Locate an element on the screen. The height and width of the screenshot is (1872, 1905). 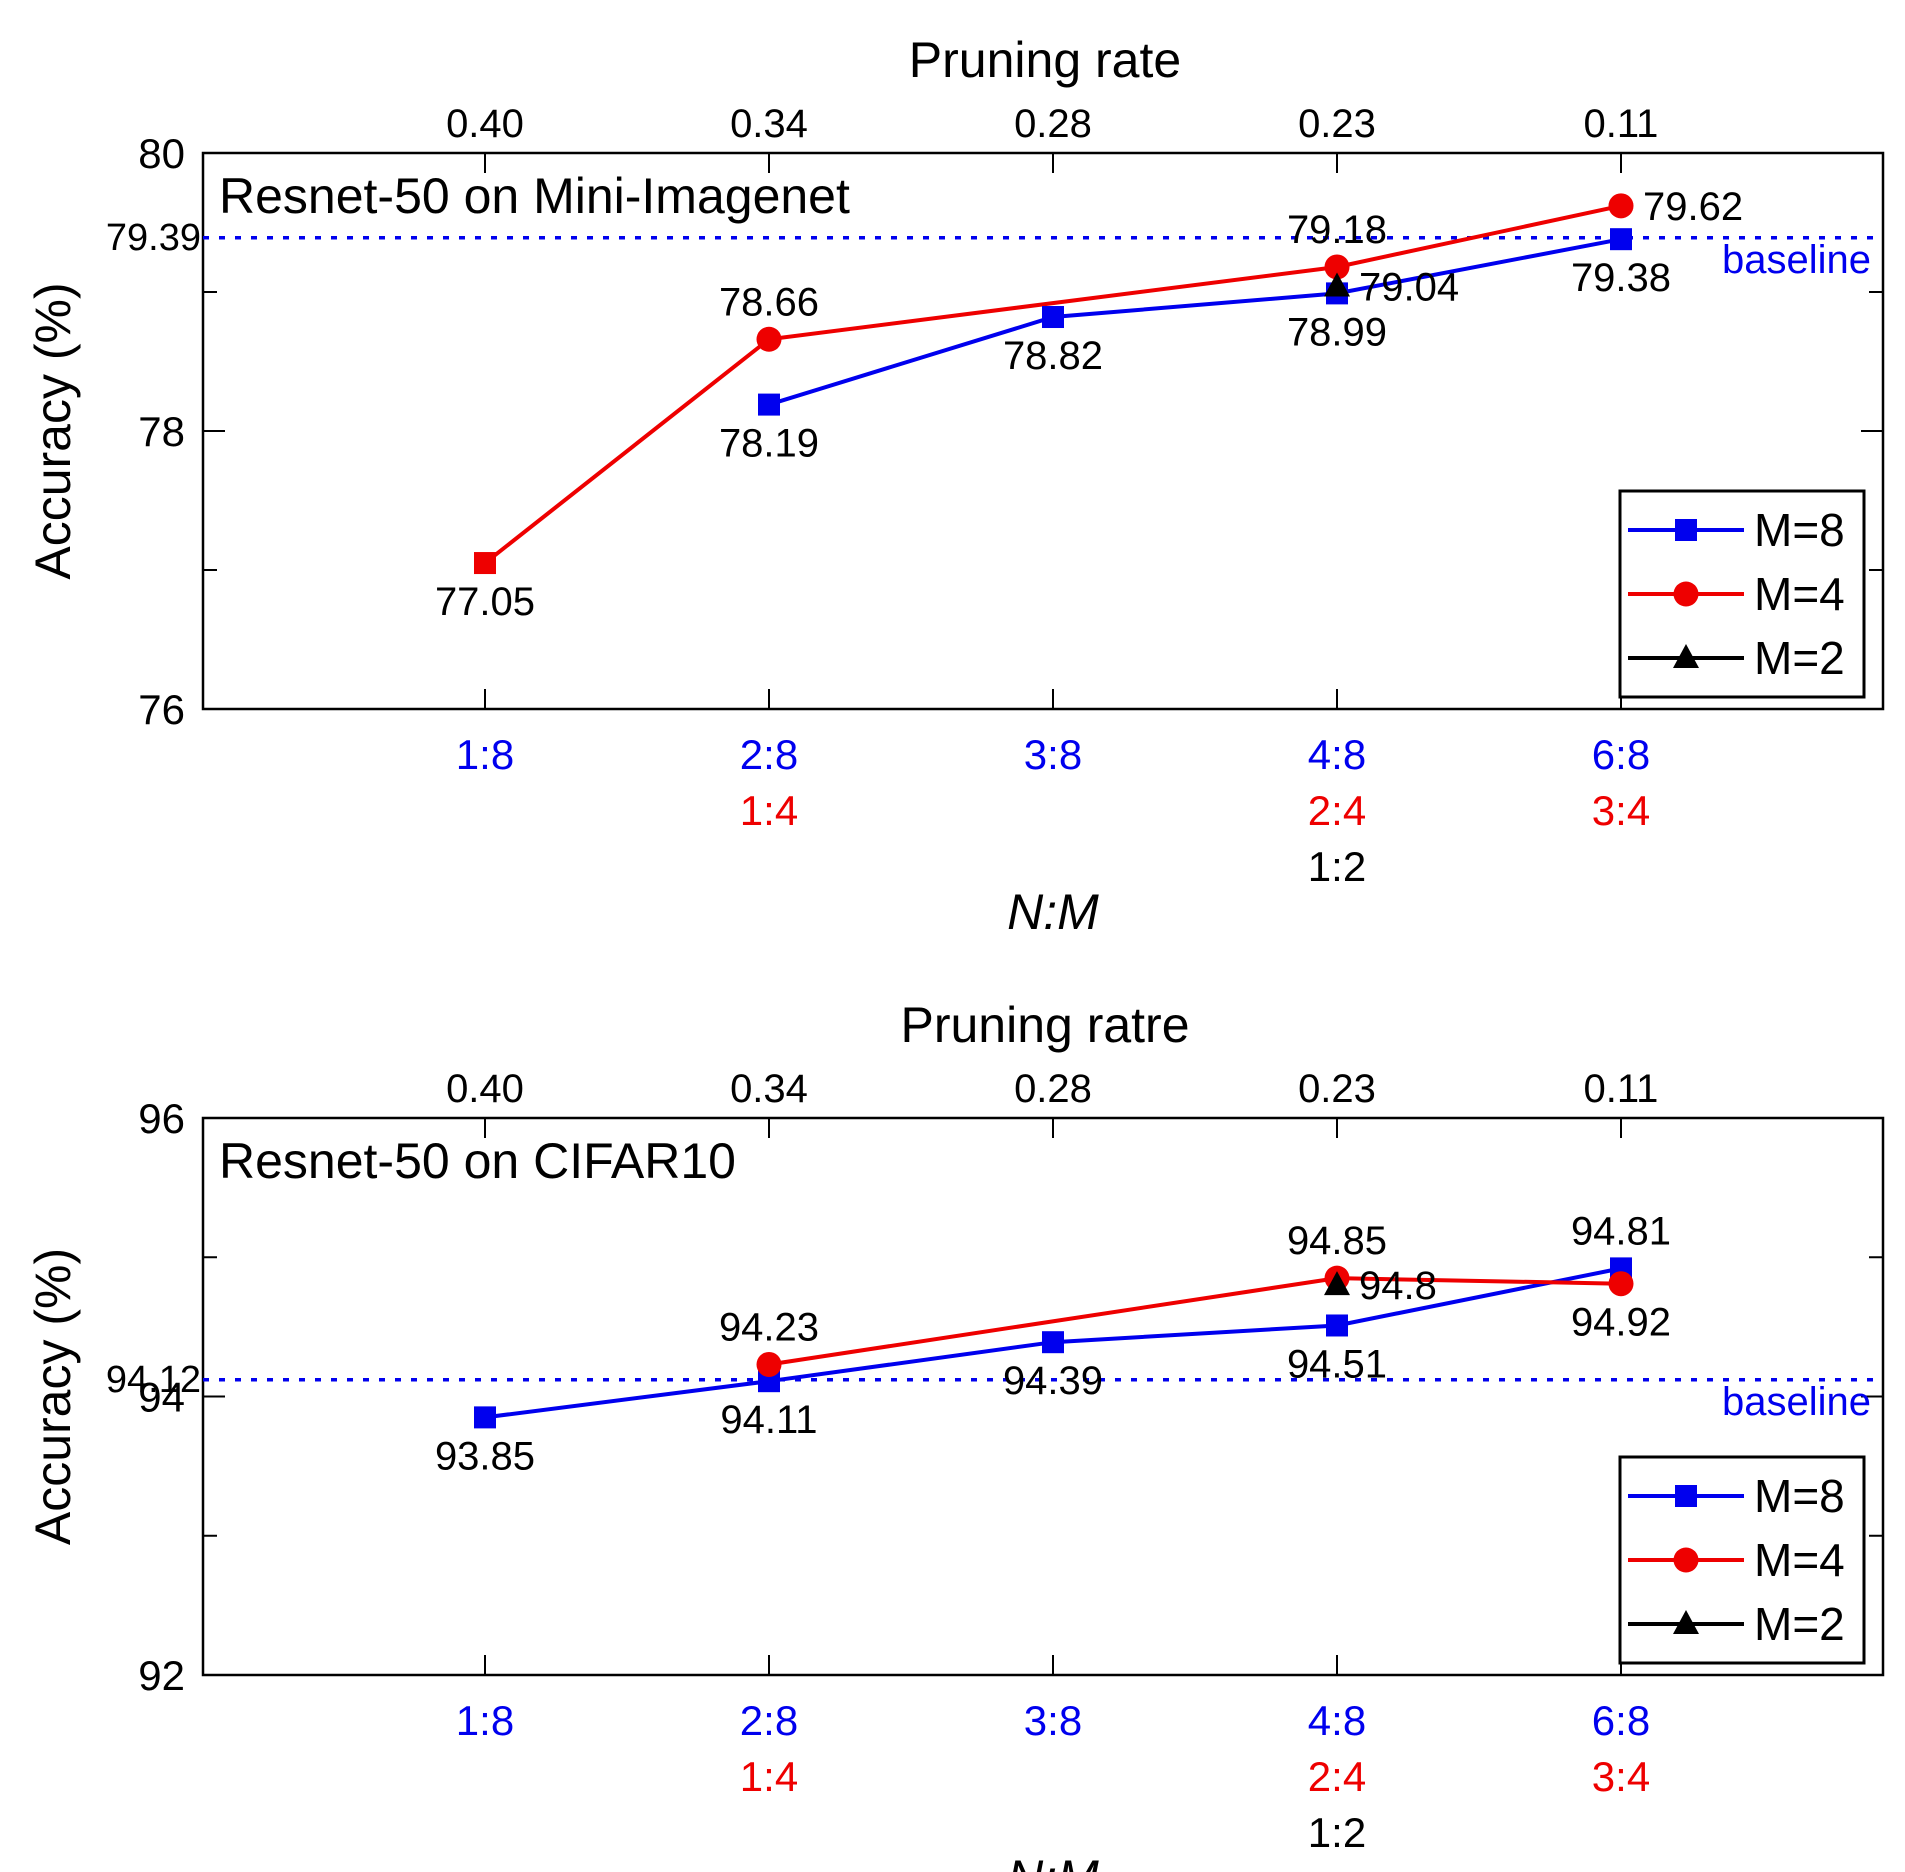
data-label: 78.66 is located at coordinates (769, 302).